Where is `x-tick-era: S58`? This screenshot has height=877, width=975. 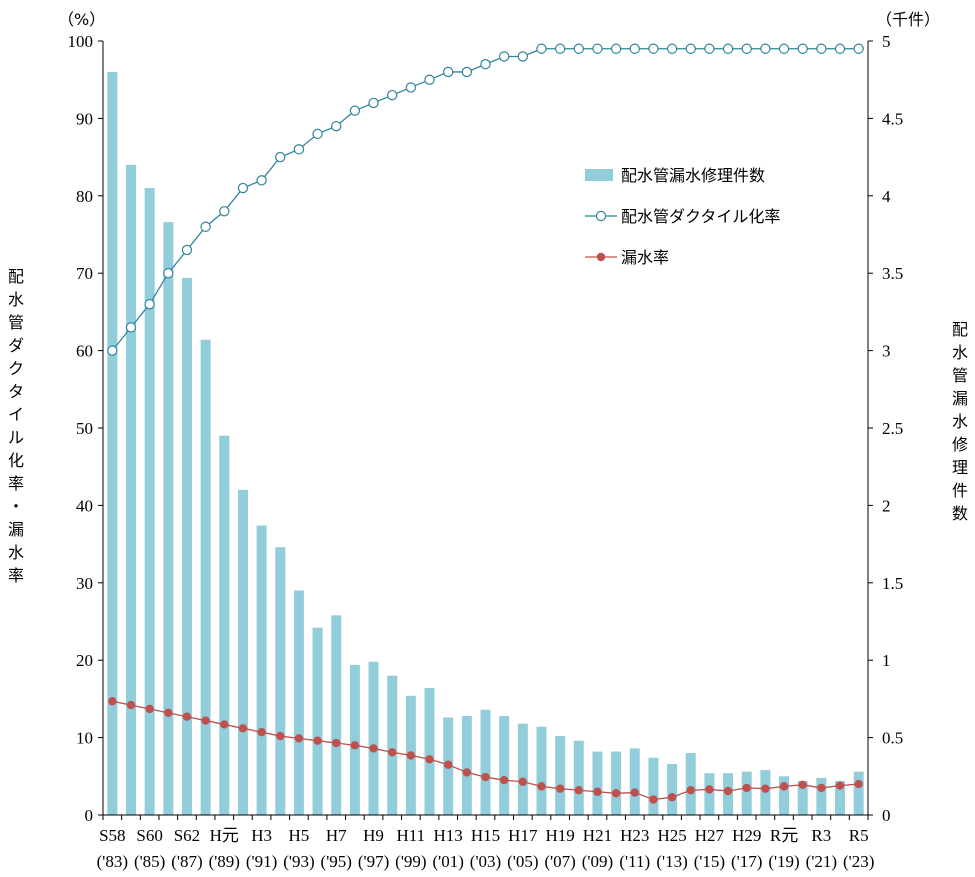
x-tick-era: S58 is located at coordinates (112, 835).